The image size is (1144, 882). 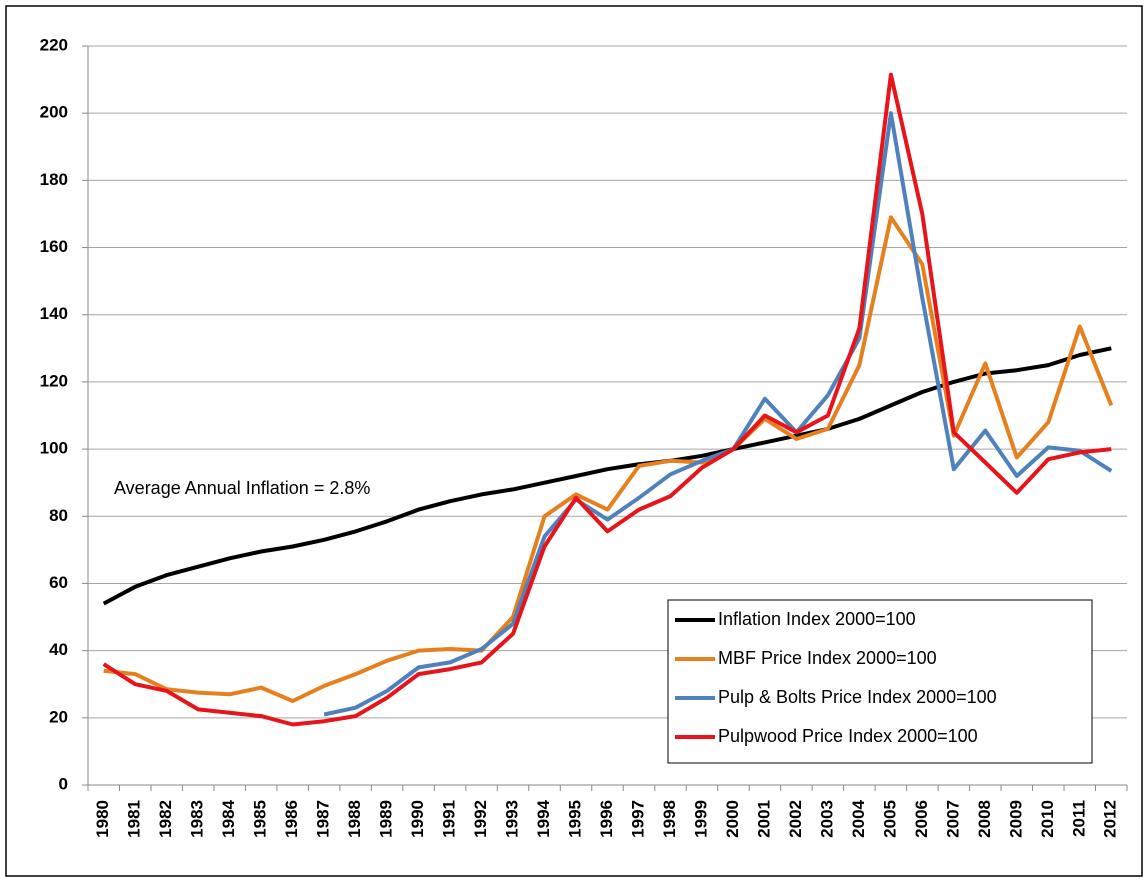 I want to click on x-tick-label: 2011, so click(x=1078, y=818).